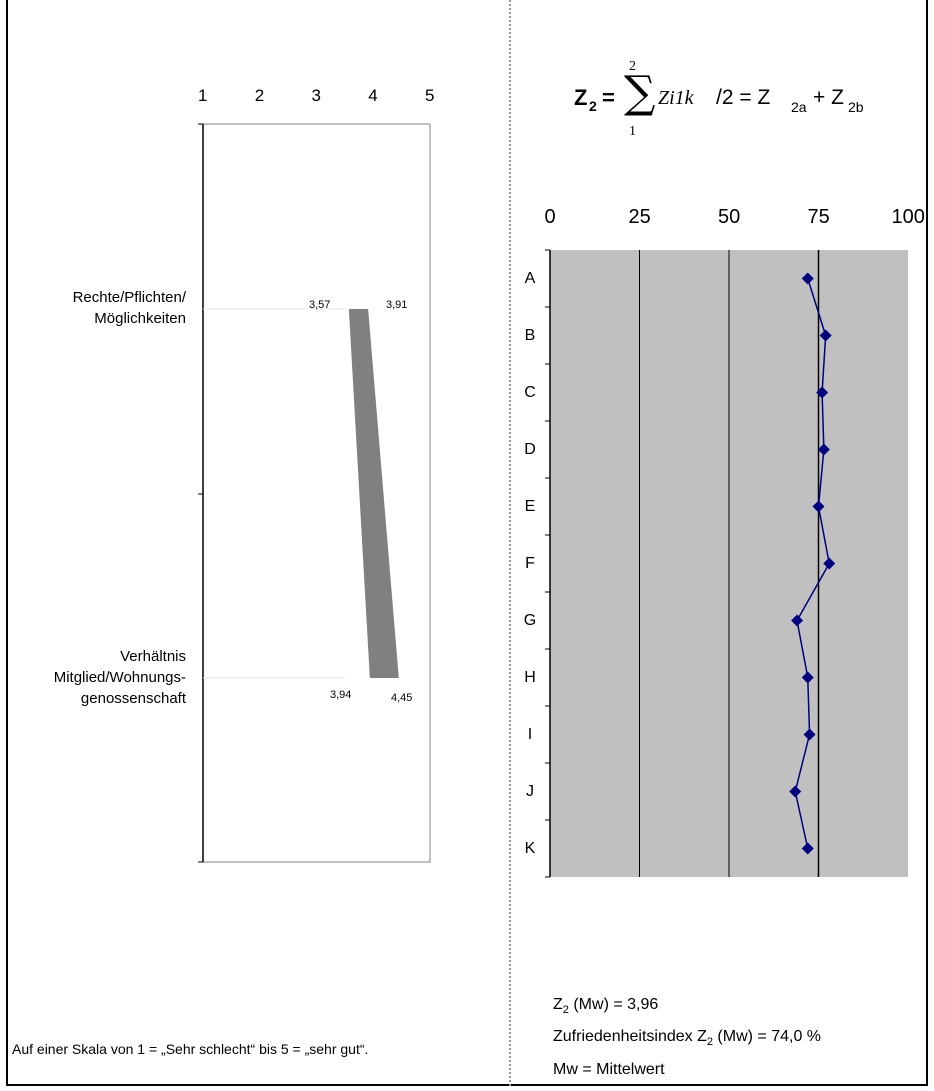 Image resolution: width=934 pixels, height=1091 pixels. I want to click on formula-sum-lower: 1, so click(632, 131).